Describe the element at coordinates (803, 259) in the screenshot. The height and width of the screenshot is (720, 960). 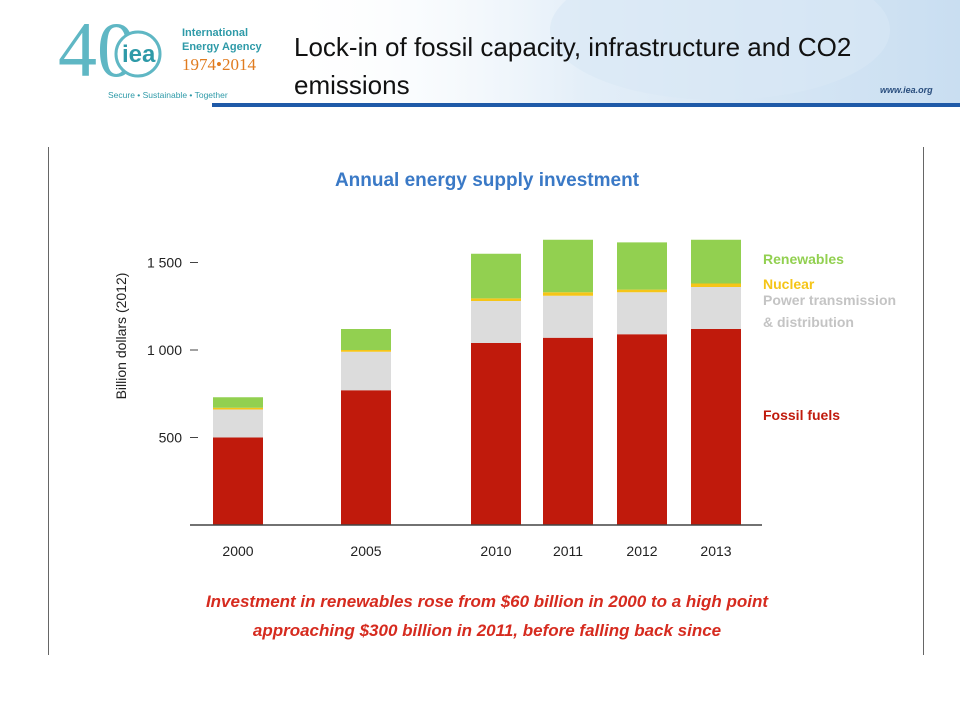
I see `legend-renewables: Renewables` at that location.